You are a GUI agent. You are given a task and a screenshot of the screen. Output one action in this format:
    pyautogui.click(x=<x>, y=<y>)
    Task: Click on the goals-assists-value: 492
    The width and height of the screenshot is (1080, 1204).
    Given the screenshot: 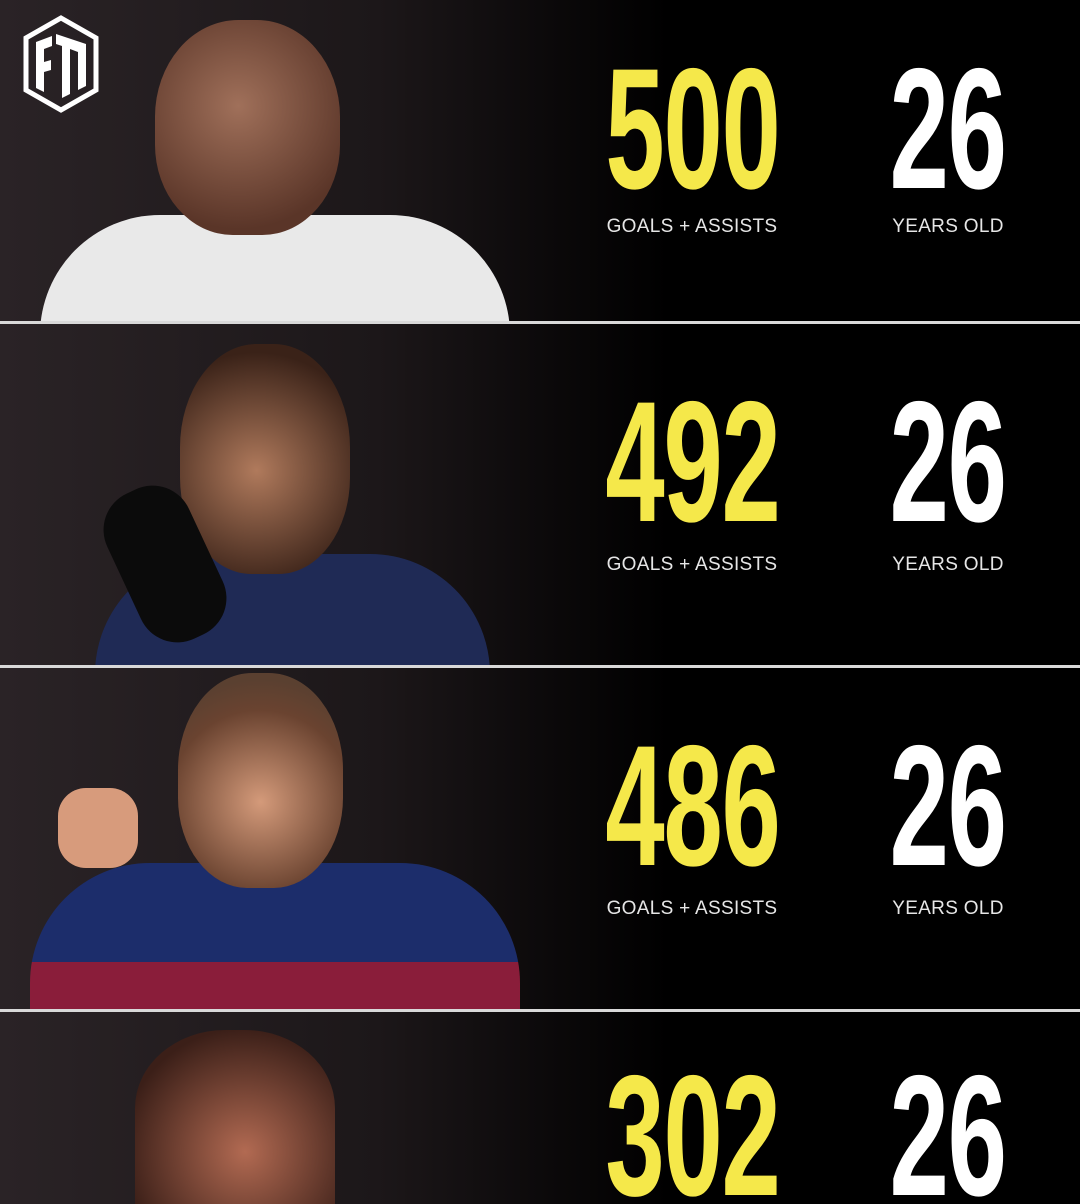 What is the action you would take?
    pyautogui.click(x=692, y=462)
    